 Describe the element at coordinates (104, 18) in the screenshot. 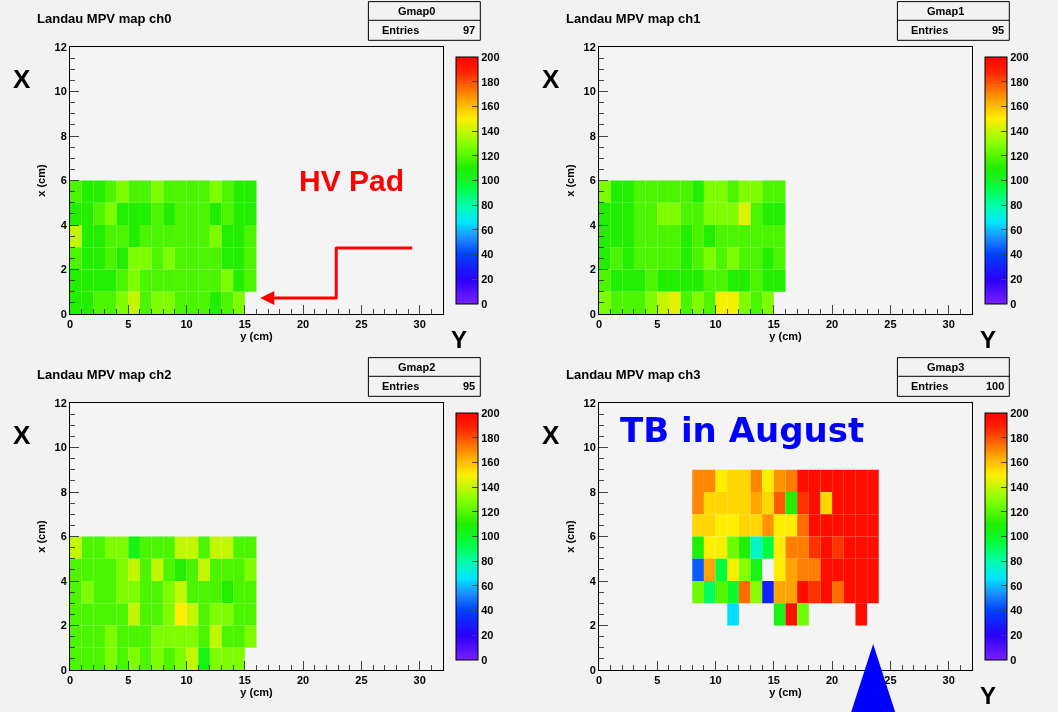

I see `chart-title: Landau MPV map ch0` at that location.